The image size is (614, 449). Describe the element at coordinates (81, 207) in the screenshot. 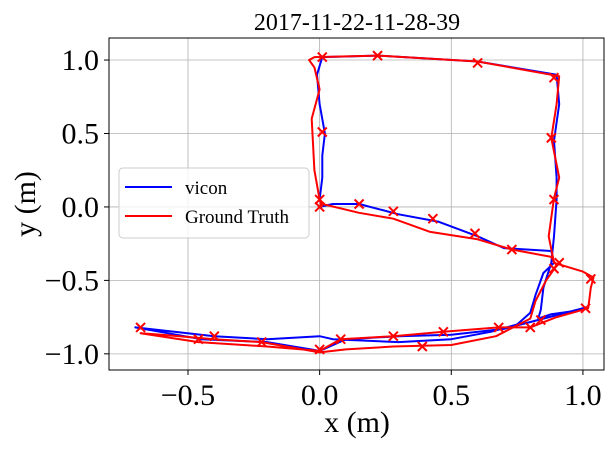

I see `y-tick-label: 0.0` at that location.